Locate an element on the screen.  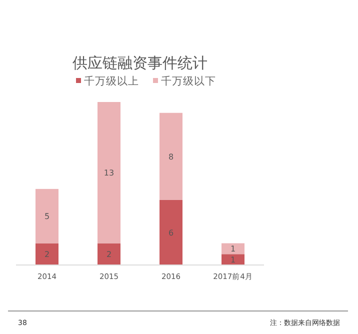
chart-title: 供应链融资事件统计 is located at coordinates (140, 63).